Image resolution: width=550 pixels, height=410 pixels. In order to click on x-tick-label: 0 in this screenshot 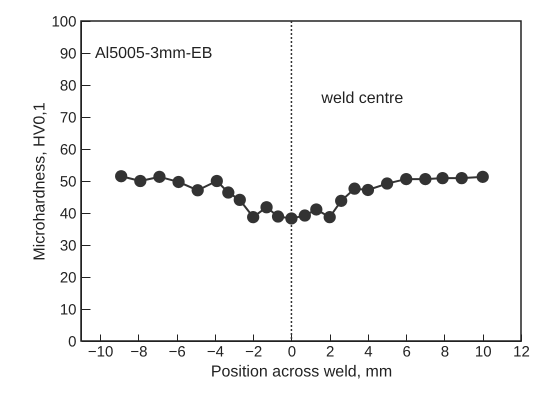, I will do `click(292, 352)`.